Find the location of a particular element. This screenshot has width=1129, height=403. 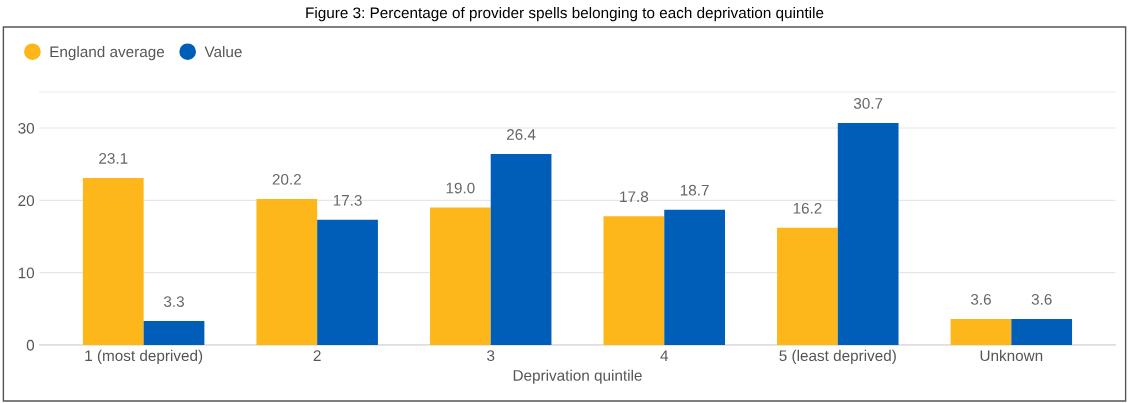

data-label: 30.7 is located at coordinates (868, 103).